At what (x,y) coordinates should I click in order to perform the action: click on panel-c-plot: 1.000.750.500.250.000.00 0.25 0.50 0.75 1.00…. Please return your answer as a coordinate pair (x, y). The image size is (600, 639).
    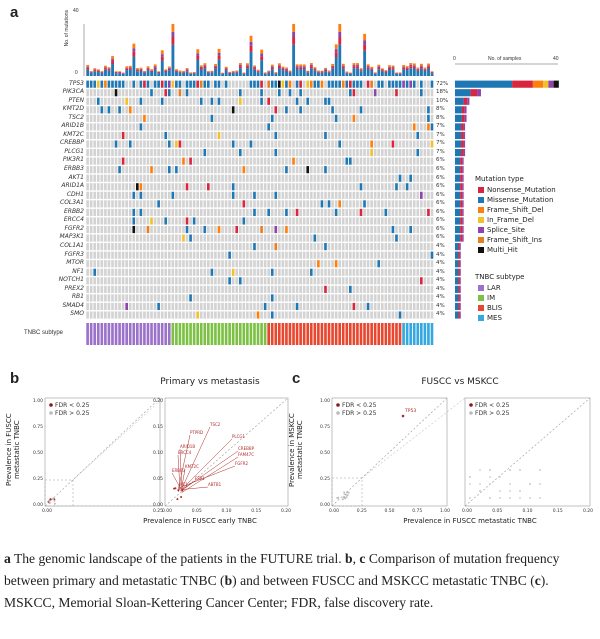
    Looking at the image, I should click on (456, 455).